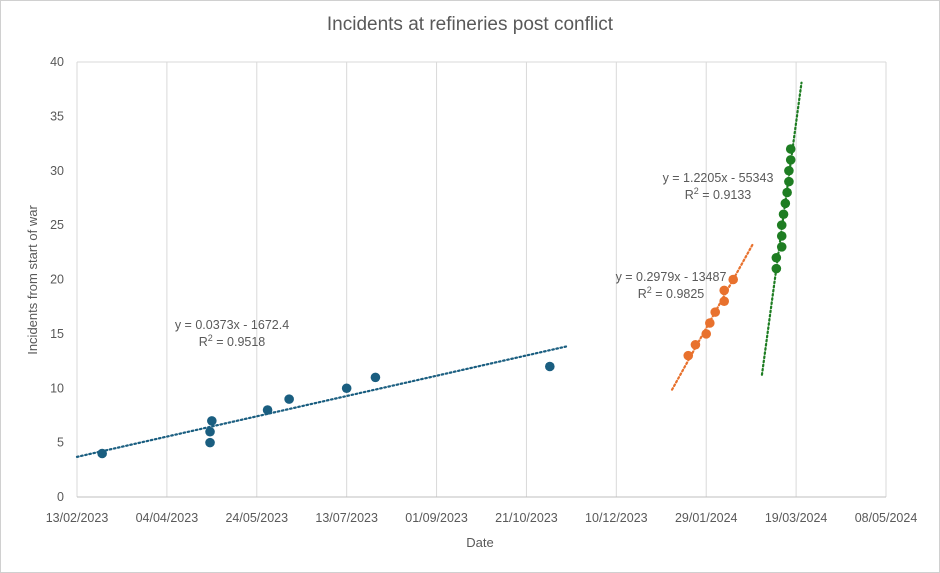 The width and height of the screenshot is (940, 573). I want to click on y-tick-label: 25, so click(57, 225).